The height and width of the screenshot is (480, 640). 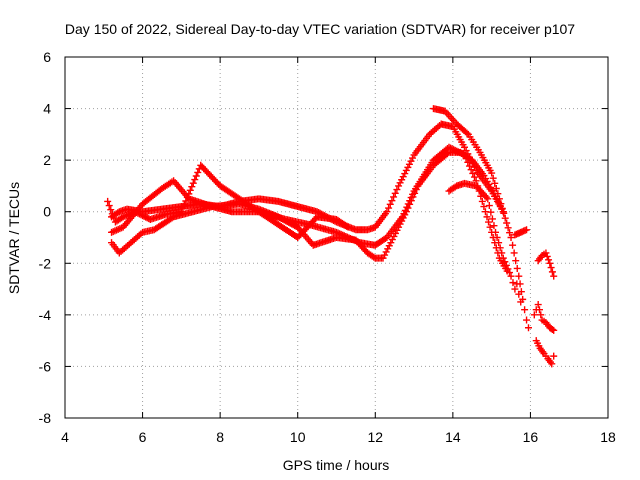 What do you see at coordinates (45, 366) in the screenshot?
I see `y-tick-label: -6` at bounding box center [45, 366].